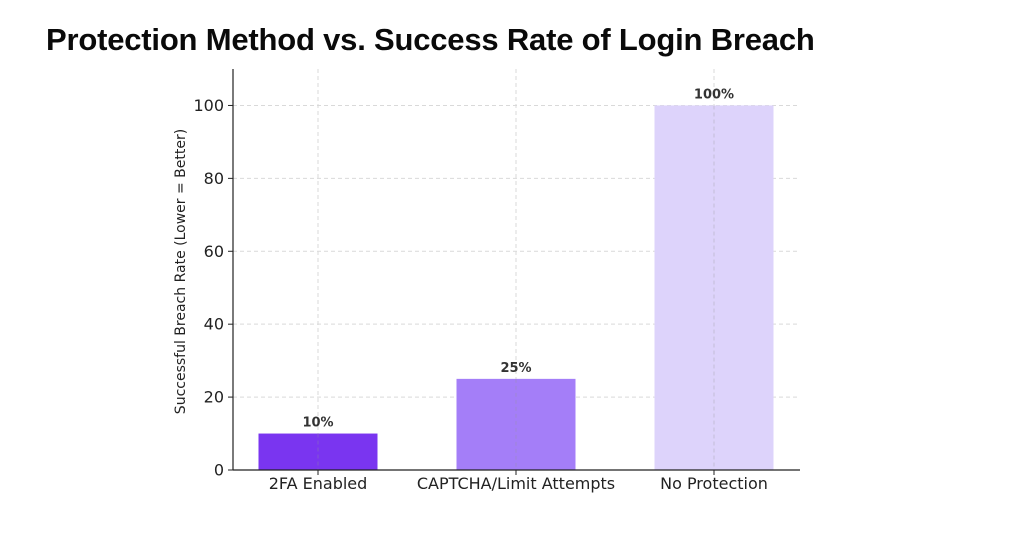  What do you see at coordinates (181, 271) in the screenshot?
I see `y-axis-title: Successful Breach Rate (Lower = Better)` at bounding box center [181, 271].